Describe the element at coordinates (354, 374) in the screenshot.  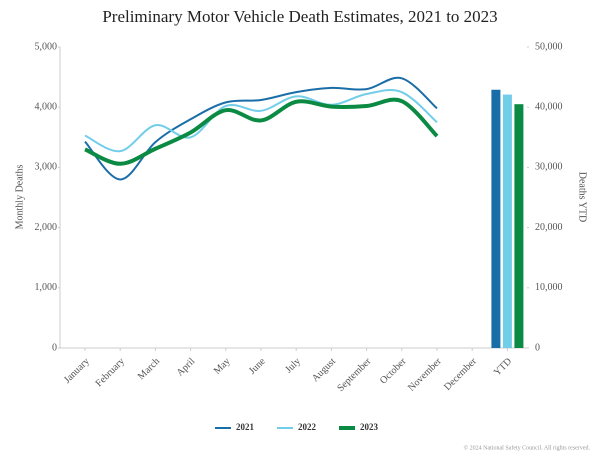
I see `x-tick-label: September` at that location.